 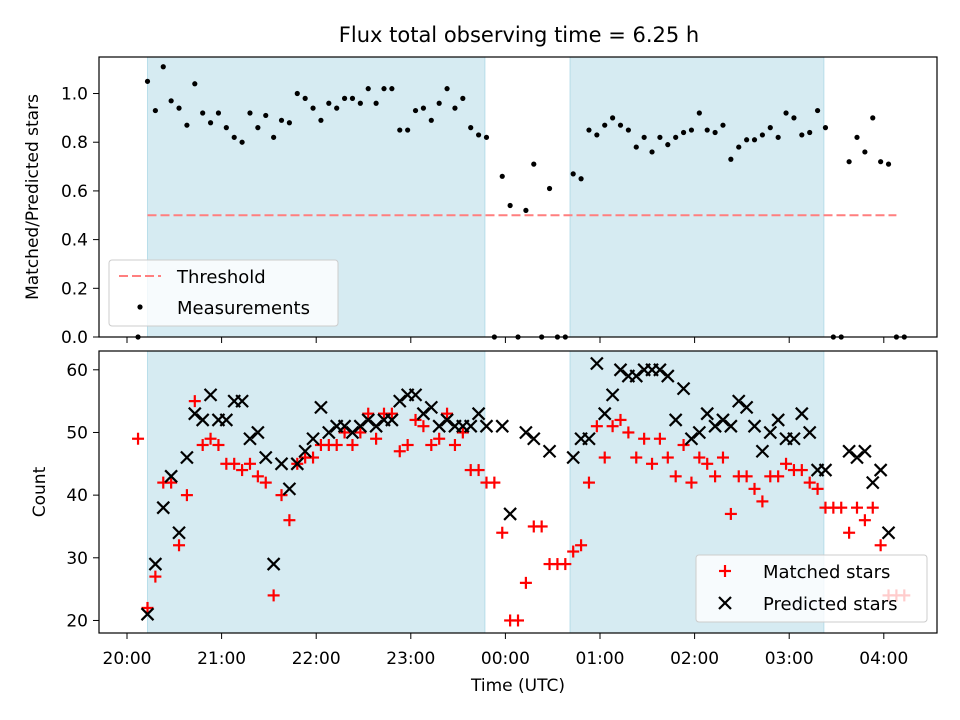 I want to click on legend-matched-swatch, so click(x=725, y=571).